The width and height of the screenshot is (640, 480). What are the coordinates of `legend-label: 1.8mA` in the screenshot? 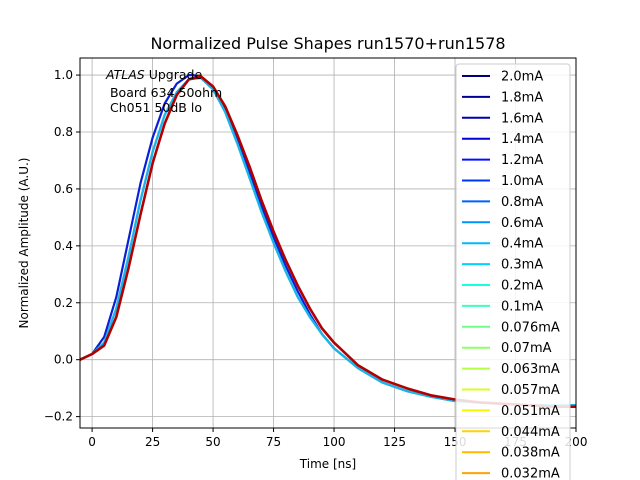 It's located at (522, 97).